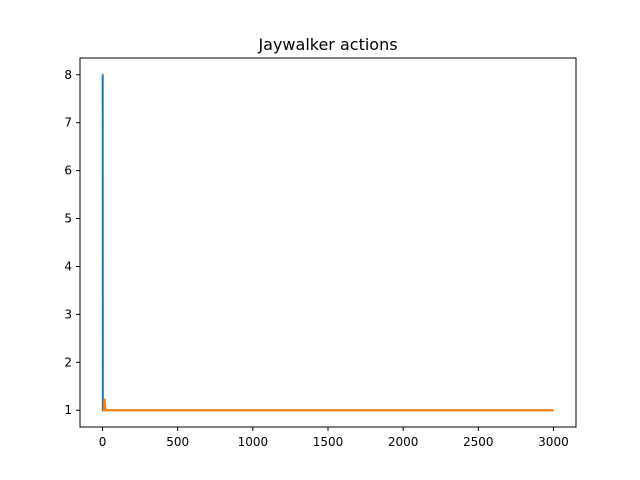  What do you see at coordinates (68, 171) in the screenshot?
I see `y-tick-label: 6` at bounding box center [68, 171].